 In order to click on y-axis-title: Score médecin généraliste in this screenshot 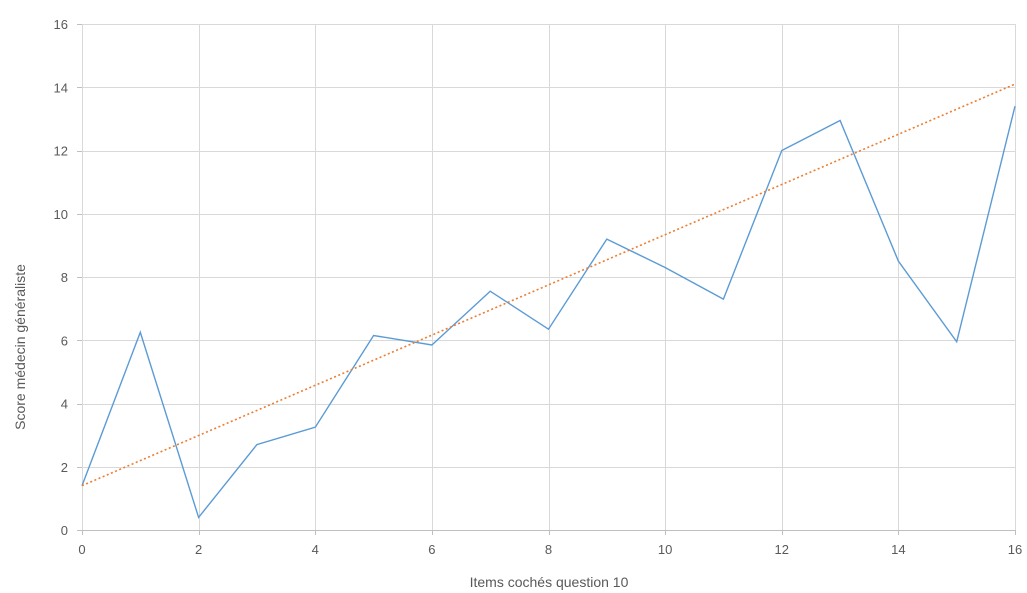, I will do `click(20, 347)`.